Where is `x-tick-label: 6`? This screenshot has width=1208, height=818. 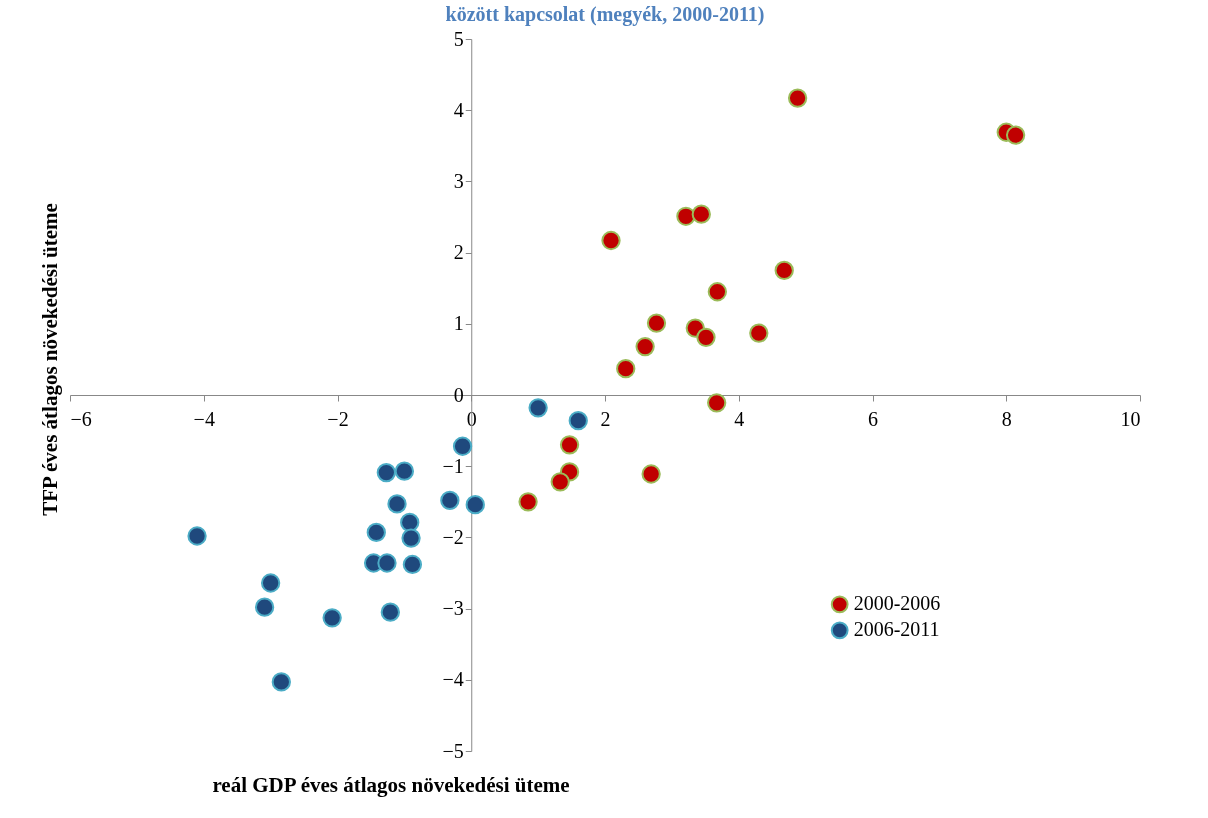
x-tick-label: 6 is located at coordinates (873, 418).